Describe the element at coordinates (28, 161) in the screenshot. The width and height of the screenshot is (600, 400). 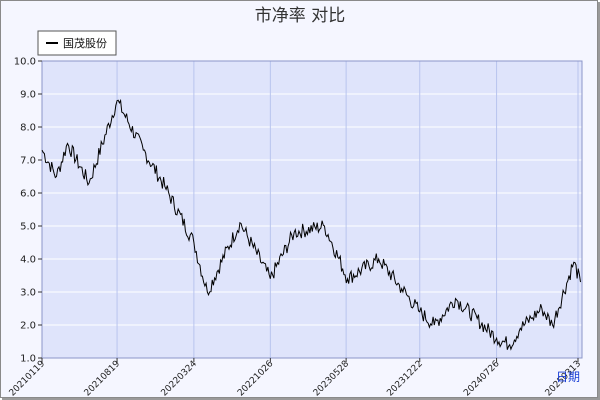
I see `y-tick-label: 7.0` at that location.